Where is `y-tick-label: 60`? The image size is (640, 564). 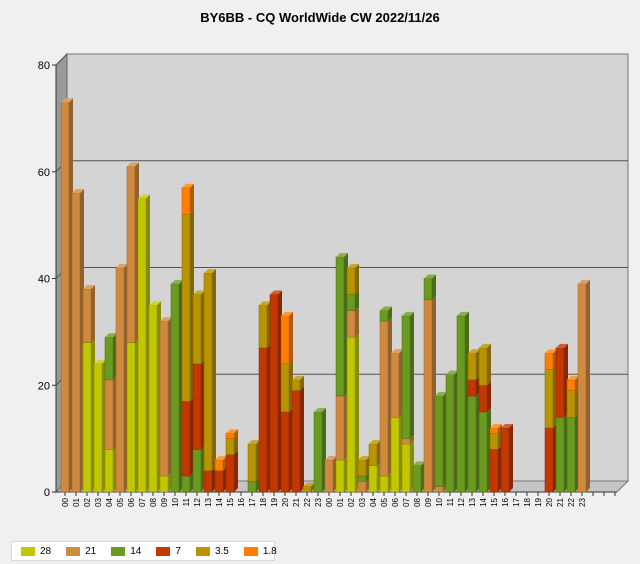
y-tick-label: 60 is located at coordinates (44, 173).